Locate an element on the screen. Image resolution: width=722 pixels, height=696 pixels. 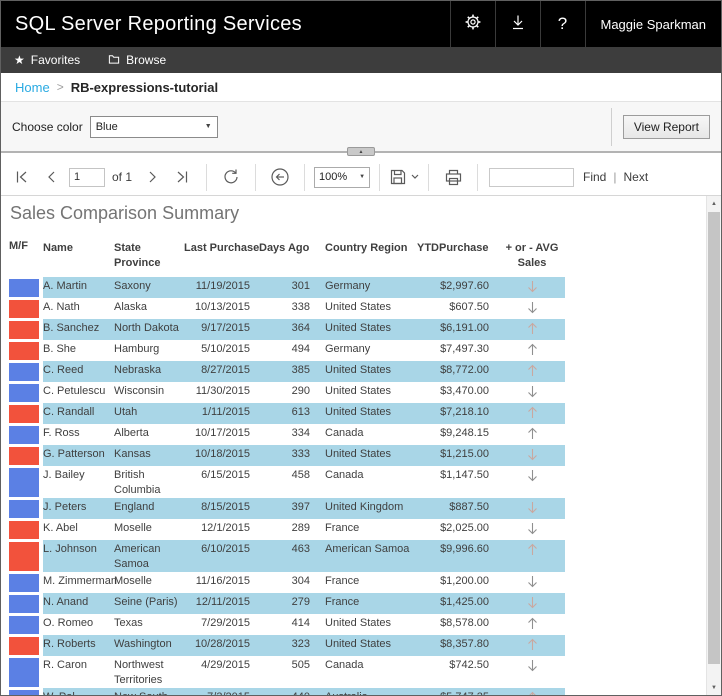
nav-browse: Browse is located at coordinates (137, 60).